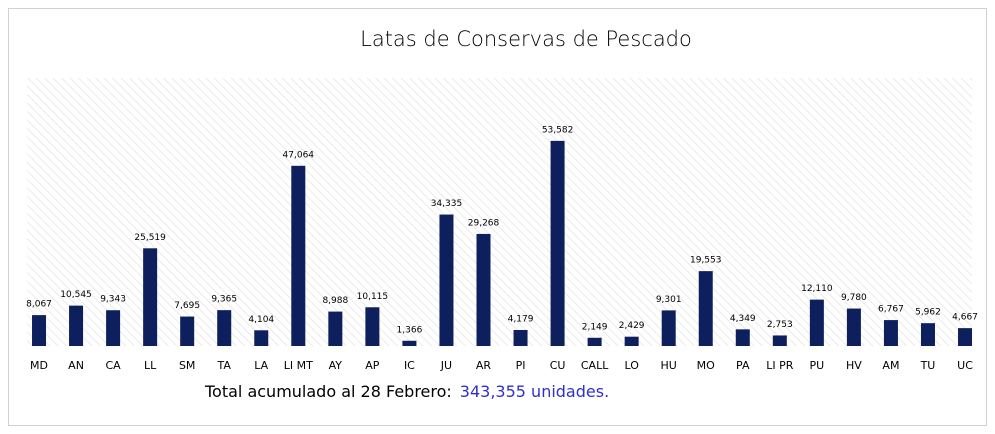 The width and height of the screenshot is (995, 434). Describe the element at coordinates (780, 325) in the screenshot. I see `value-label: 2,753` at that location.